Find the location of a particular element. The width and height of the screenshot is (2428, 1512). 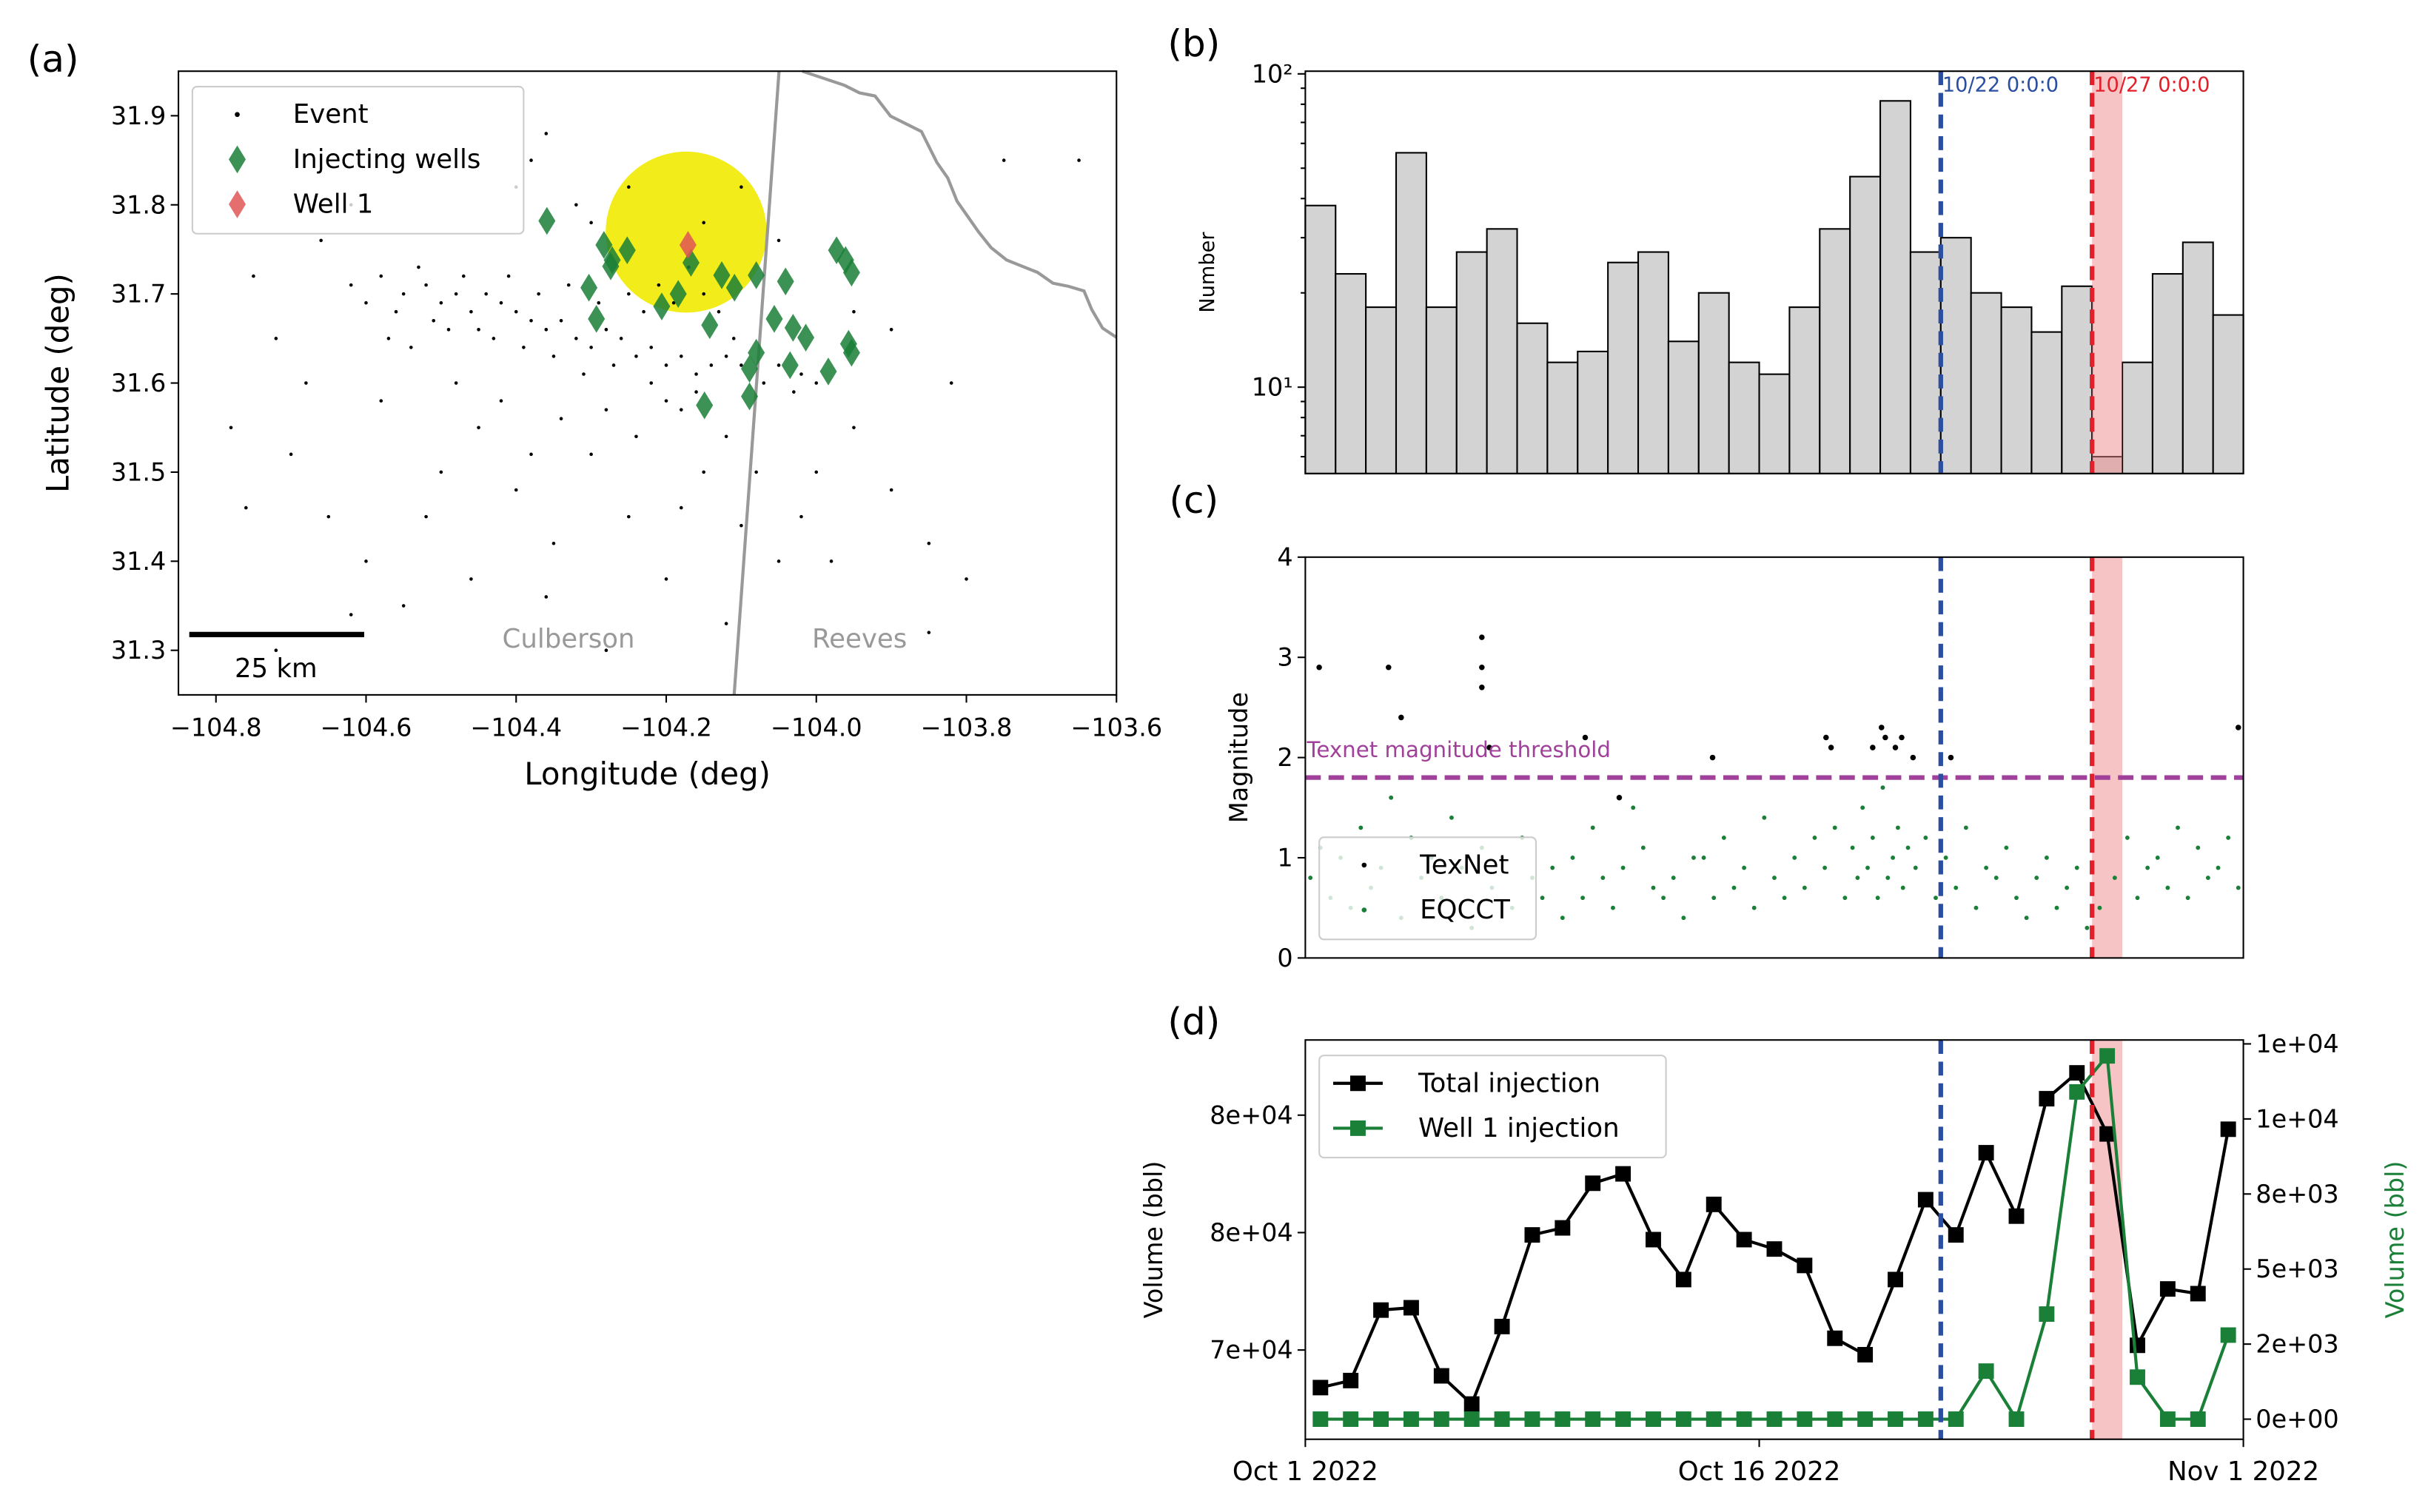

state-boundary is located at coordinates (960, 204).